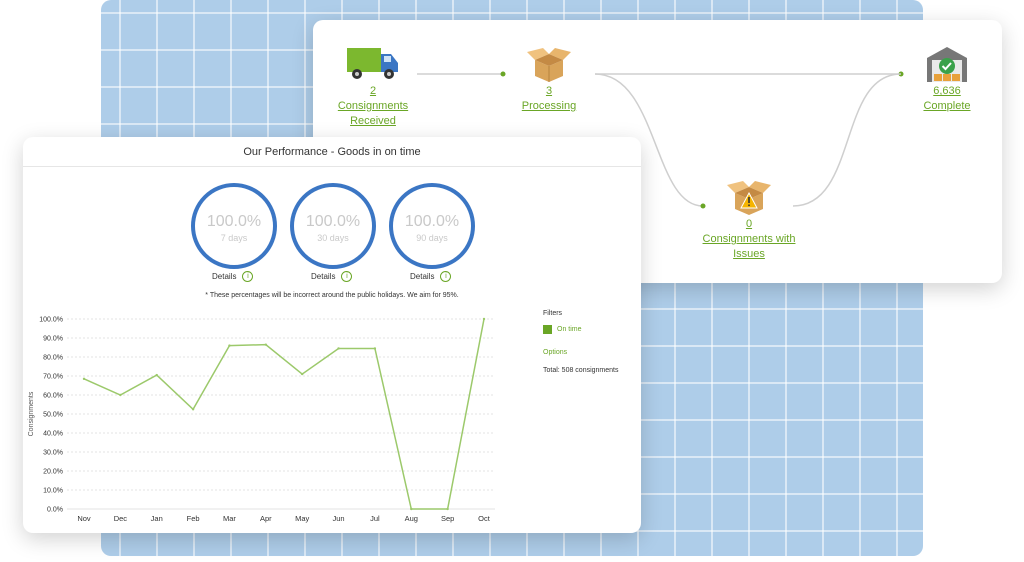 Image resolution: width=1024 pixels, height=562 pixels. I want to click on gauge-30-days: 100.0% 30 days, so click(333, 226).